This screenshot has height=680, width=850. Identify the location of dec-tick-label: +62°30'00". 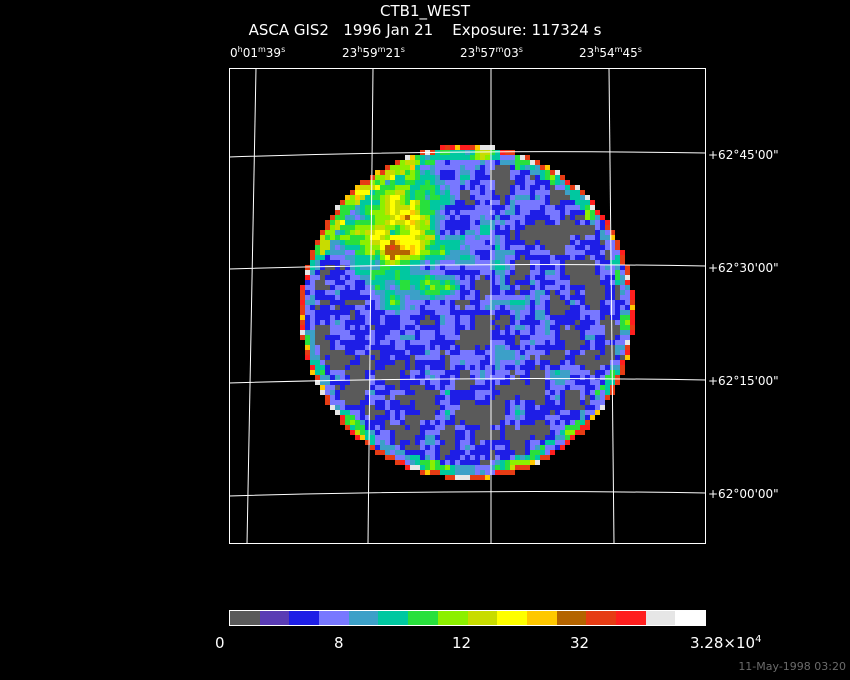
(743, 268).